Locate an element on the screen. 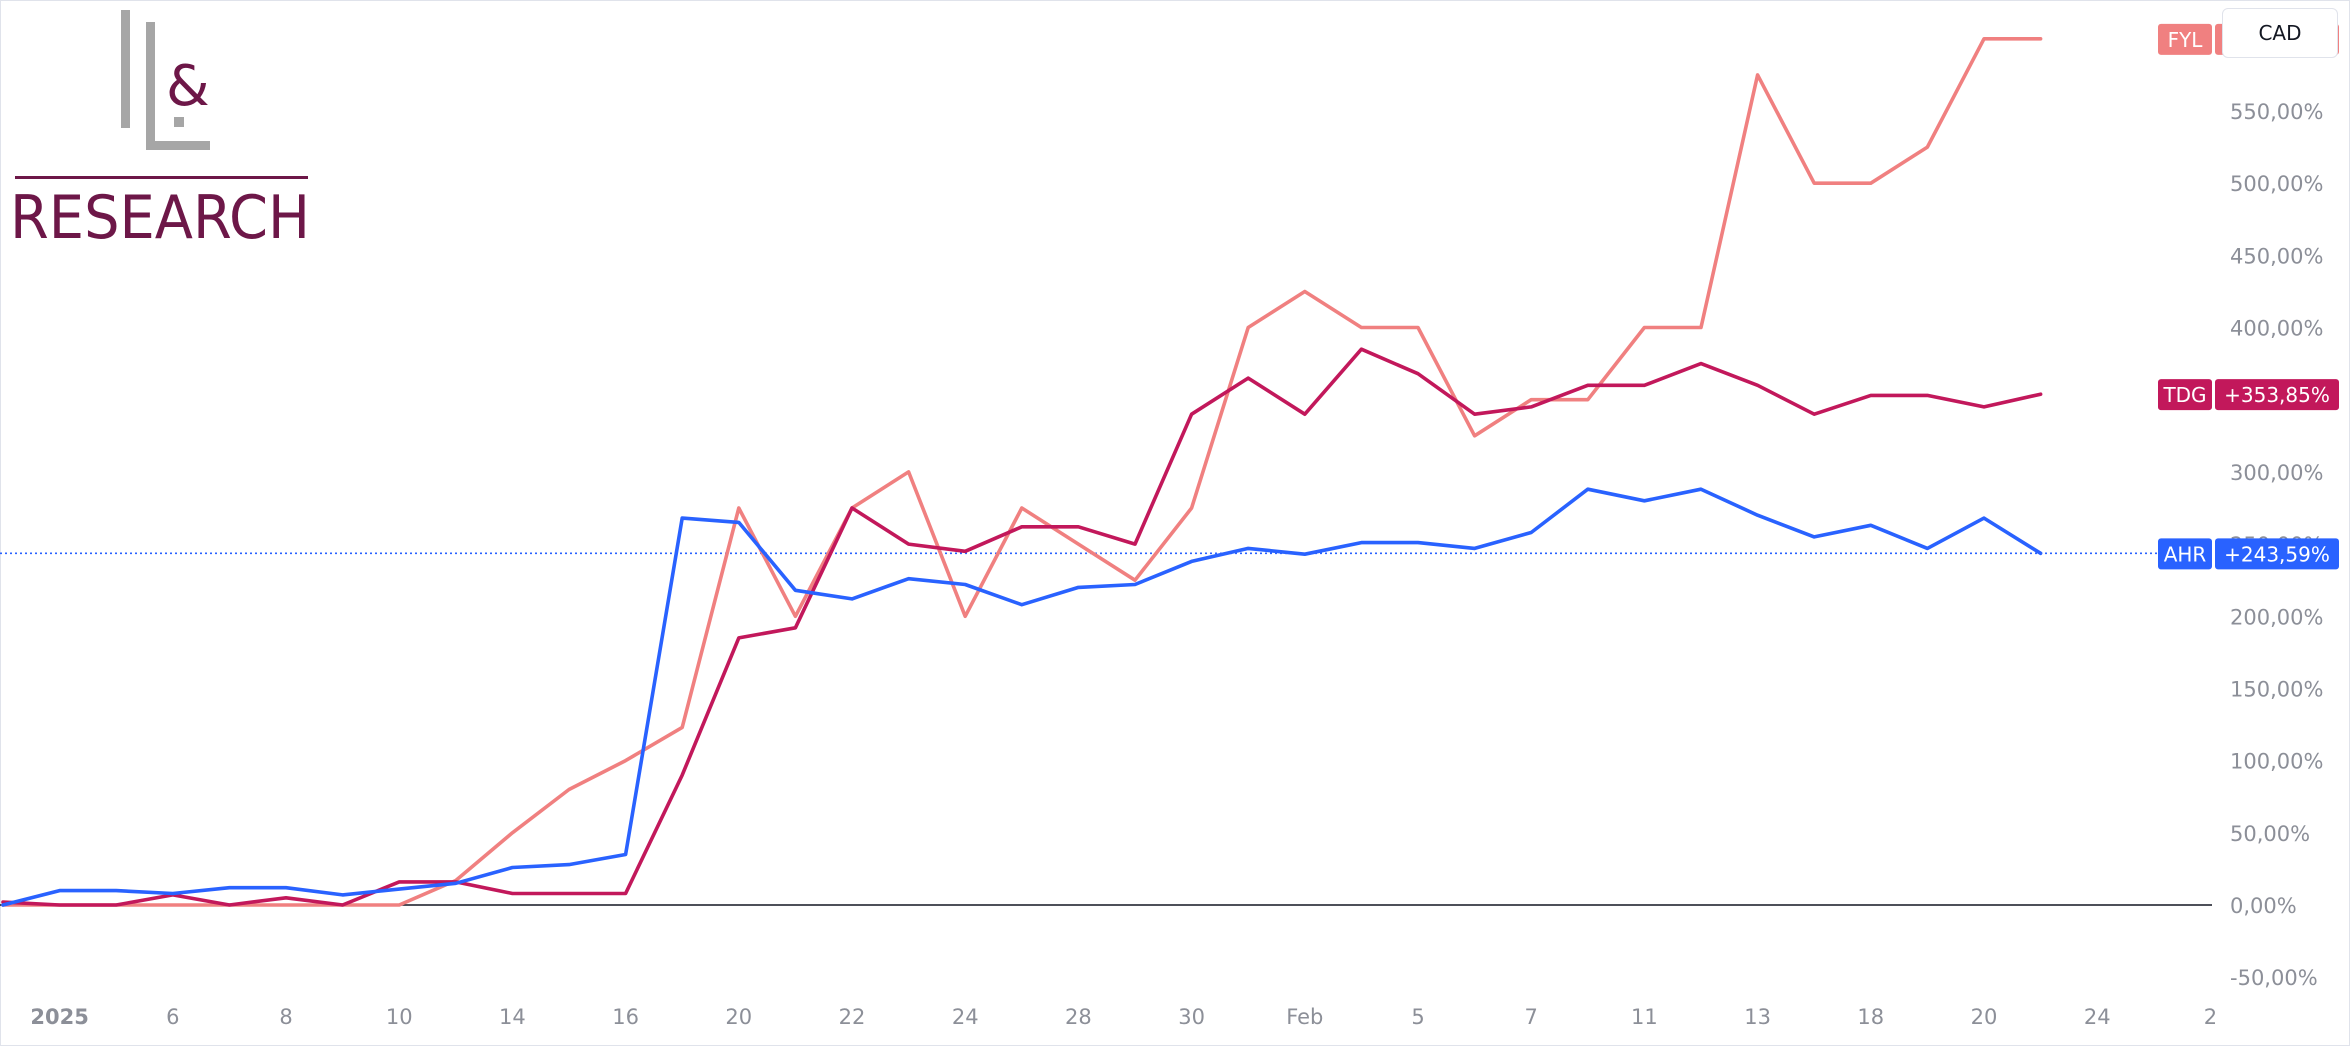 The width and height of the screenshot is (2352, 1048). logo-bar-left is located at coordinates (125, 69).